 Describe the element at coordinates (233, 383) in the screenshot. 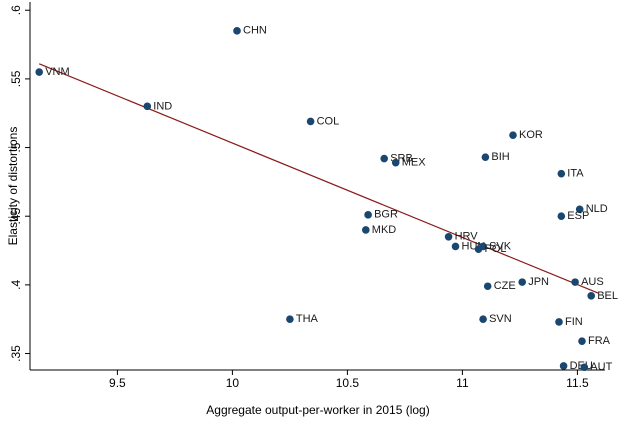

I see `x-tick-label: 10` at that location.